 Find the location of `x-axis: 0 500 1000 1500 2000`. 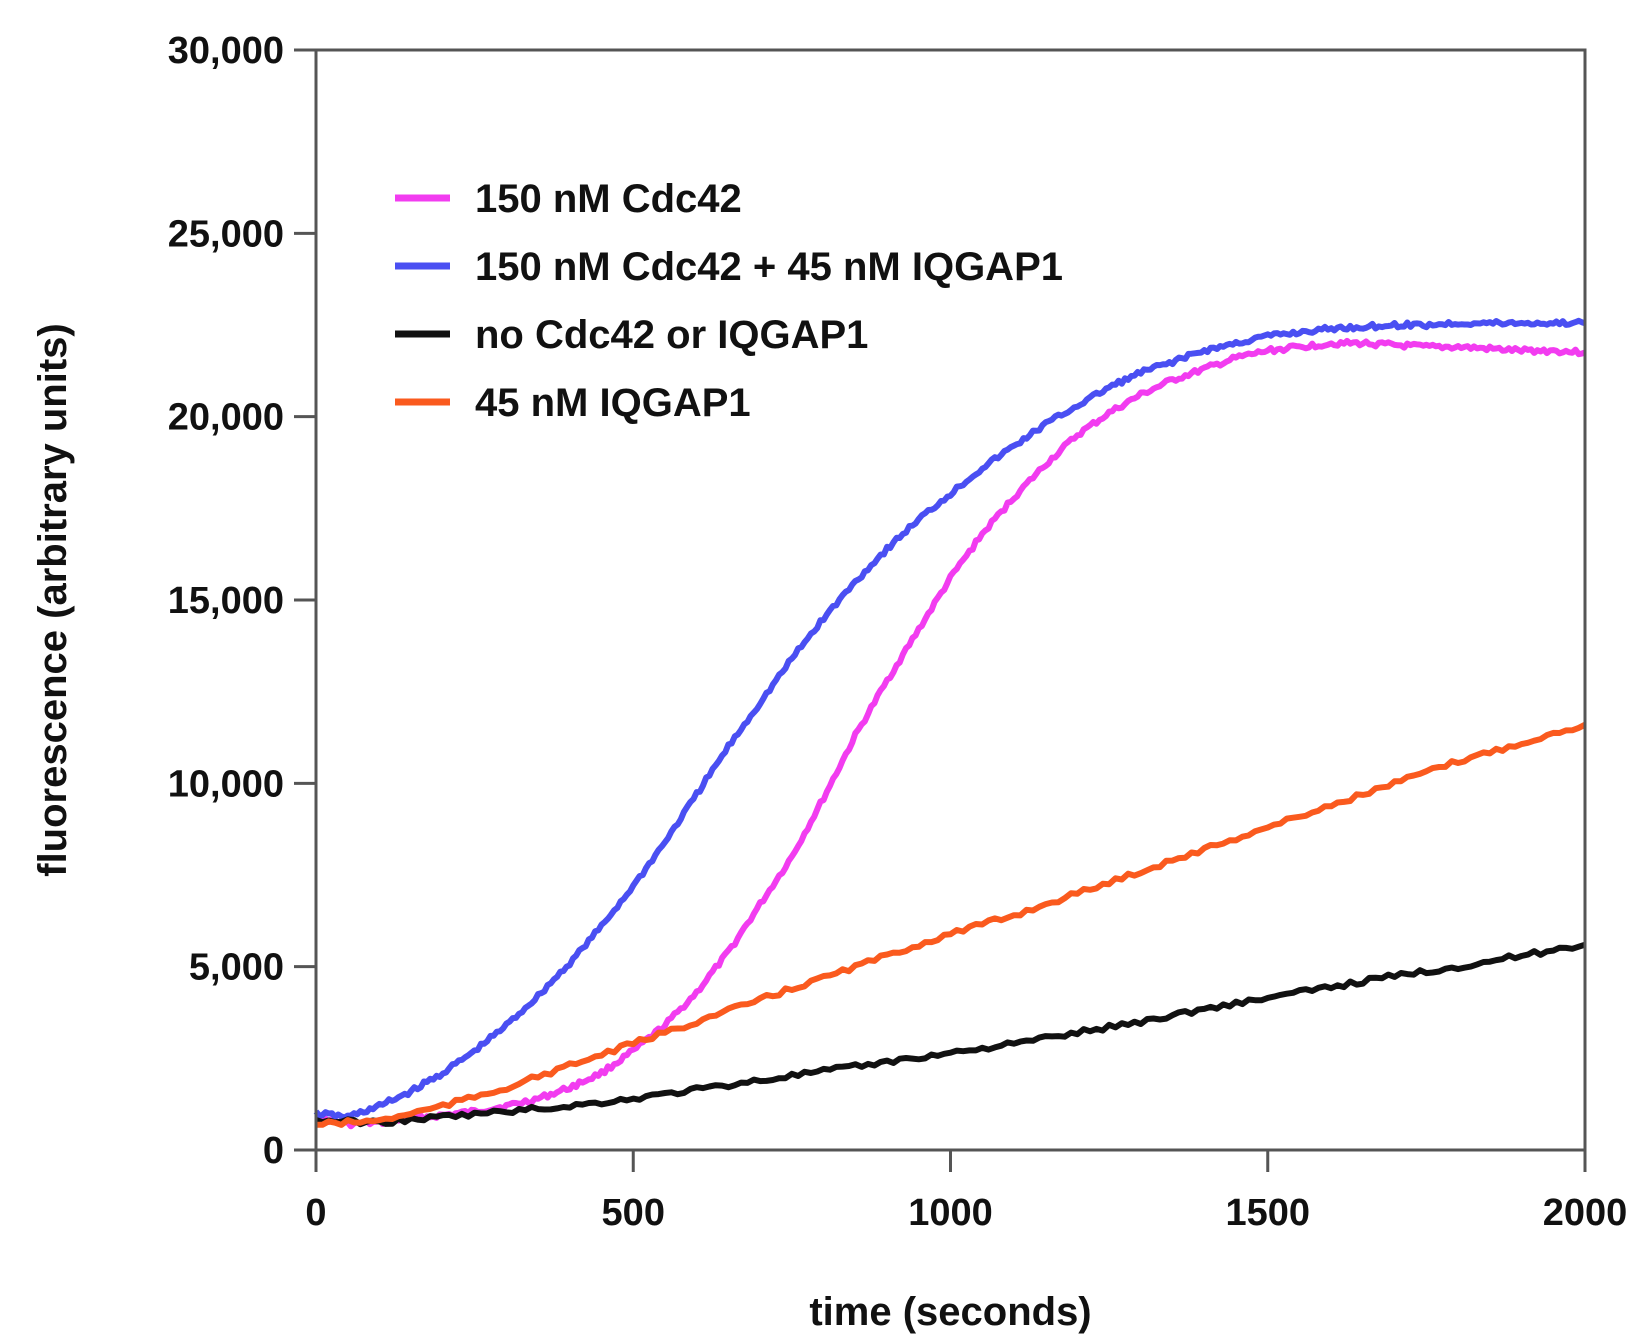

x-axis: 0 500 1000 1500 2000 is located at coordinates (966, 1192).